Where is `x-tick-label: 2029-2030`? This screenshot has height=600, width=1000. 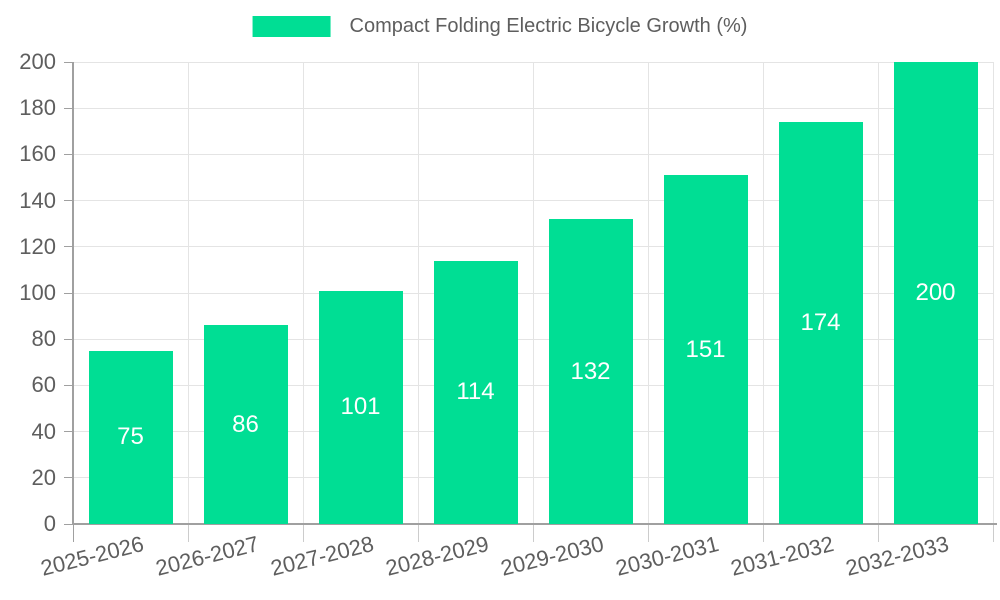 x-tick-label: 2029-2030 is located at coordinates (552, 556).